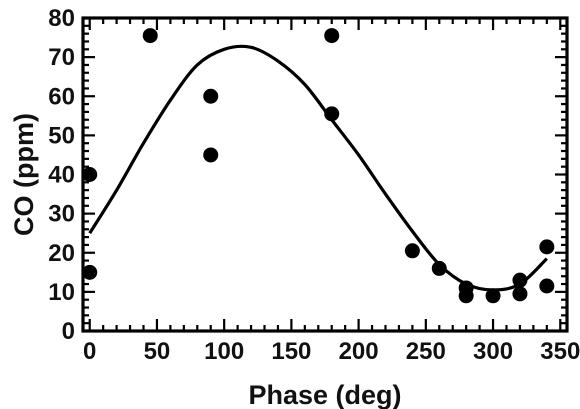 This screenshot has height=409, width=580. I want to click on x-tick-label: 150, so click(291, 351).